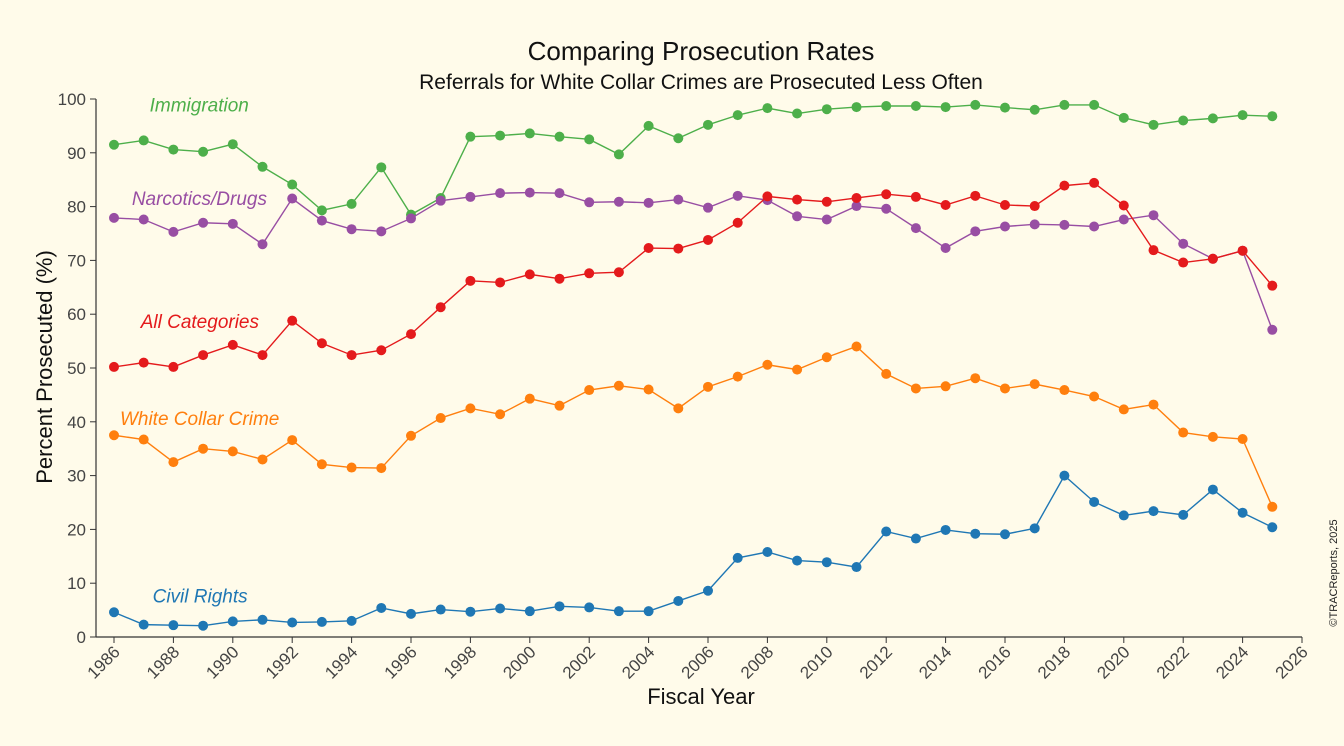 The width and height of the screenshot is (1344, 746). Describe the element at coordinates (76, 529) in the screenshot. I see `y-tick-label: 20` at that location.